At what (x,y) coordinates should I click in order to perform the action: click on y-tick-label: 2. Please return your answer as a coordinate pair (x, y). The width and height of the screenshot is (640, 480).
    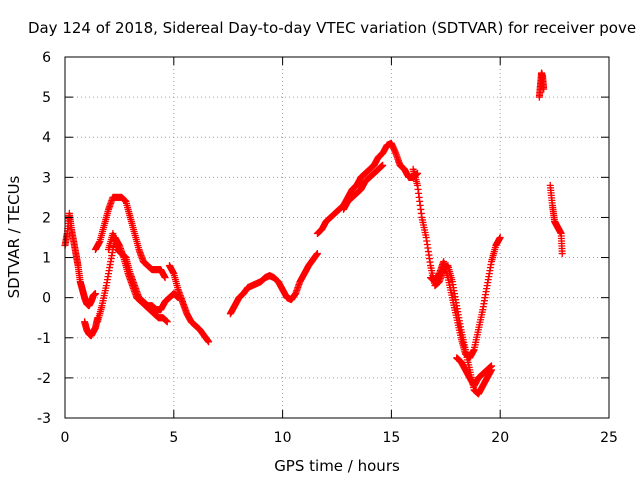
    Looking at the image, I should click on (46, 218).